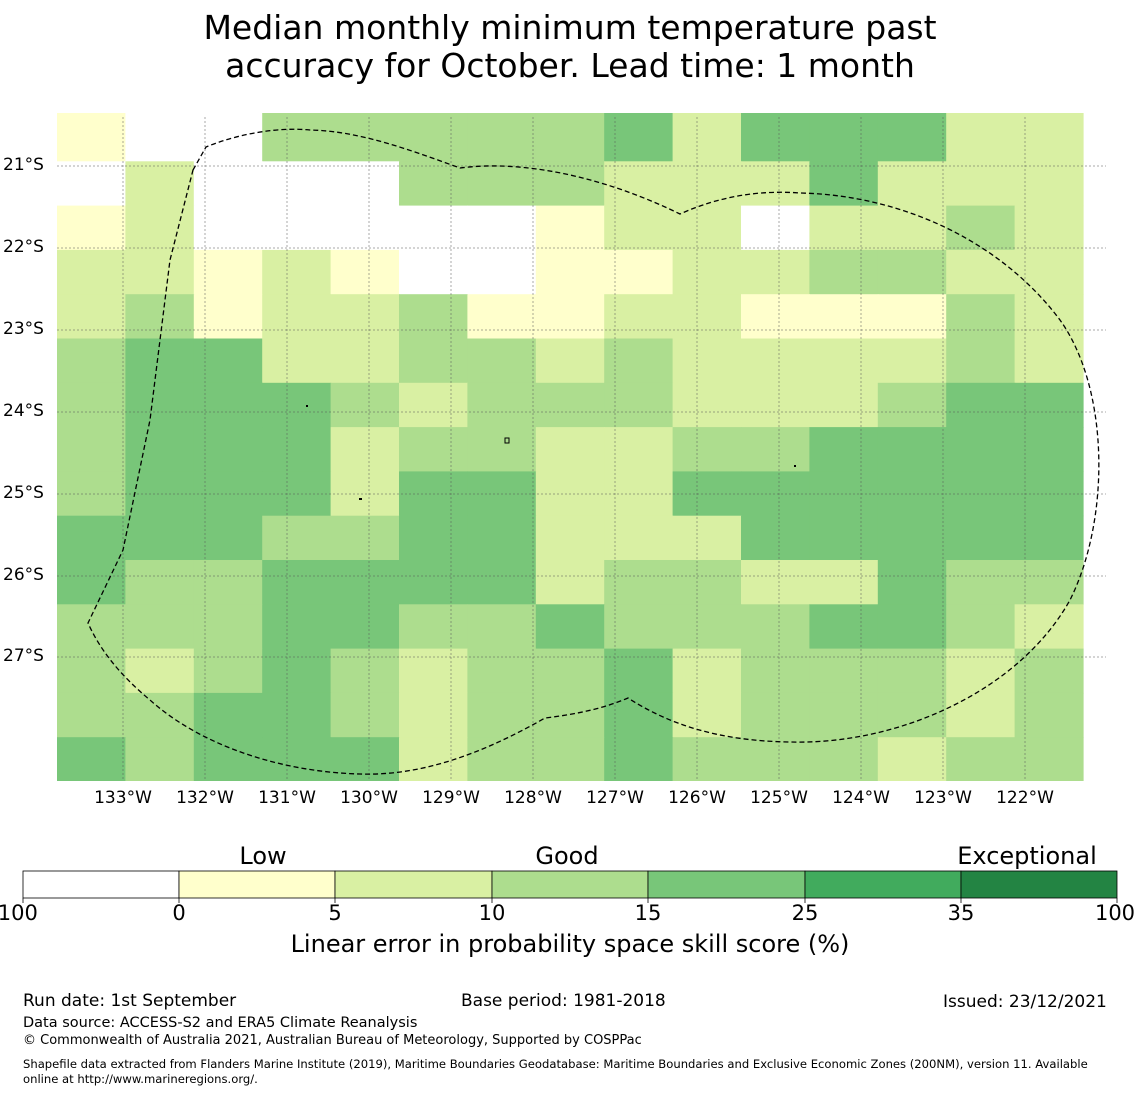 The width and height of the screenshot is (1140, 1095). Describe the element at coordinates (779, 798) in the screenshot. I see `lon-label: 125°W` at that location.